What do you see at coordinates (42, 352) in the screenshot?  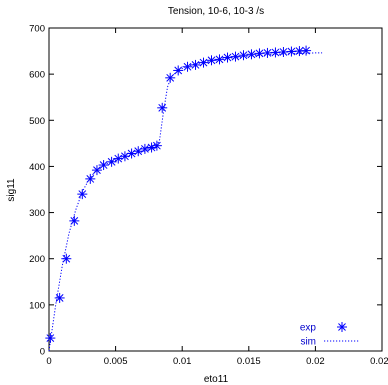 I see `y-tick-label: 0` at bounding box center [42, 352].